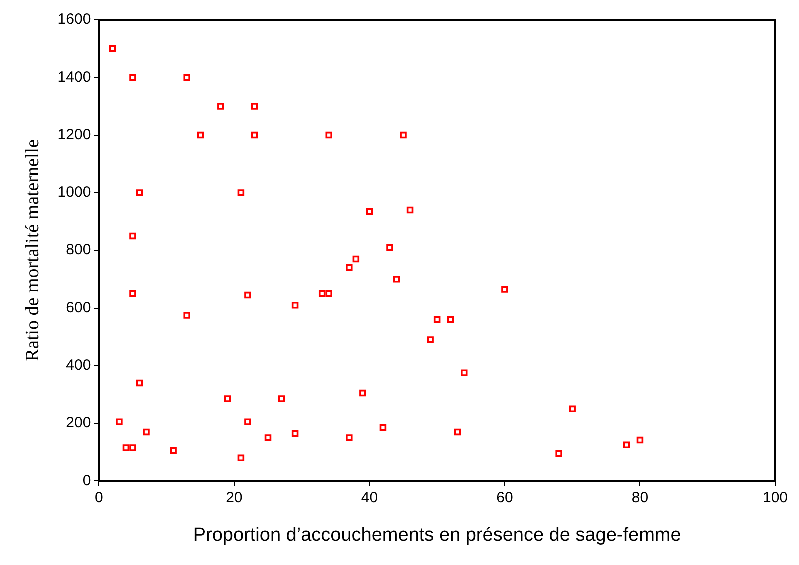 This screenshot has width=799, height=565. Describe the element at coordinates (640, 497) in the screenshot. I see `x-tick-label: 80` at that location.